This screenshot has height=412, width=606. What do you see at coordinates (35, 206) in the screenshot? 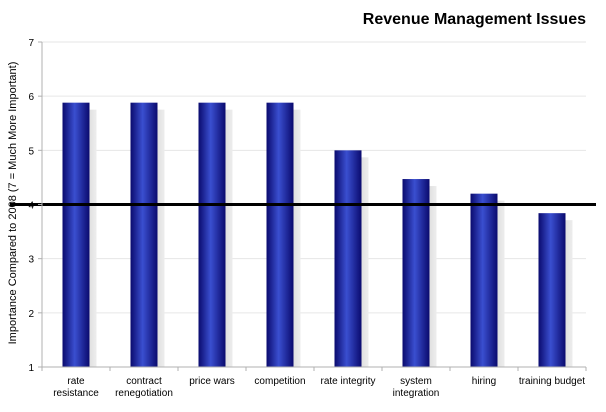
I see `y-ticks: 1 2 3 4 5 6 7` at bounding box center [35, 206].